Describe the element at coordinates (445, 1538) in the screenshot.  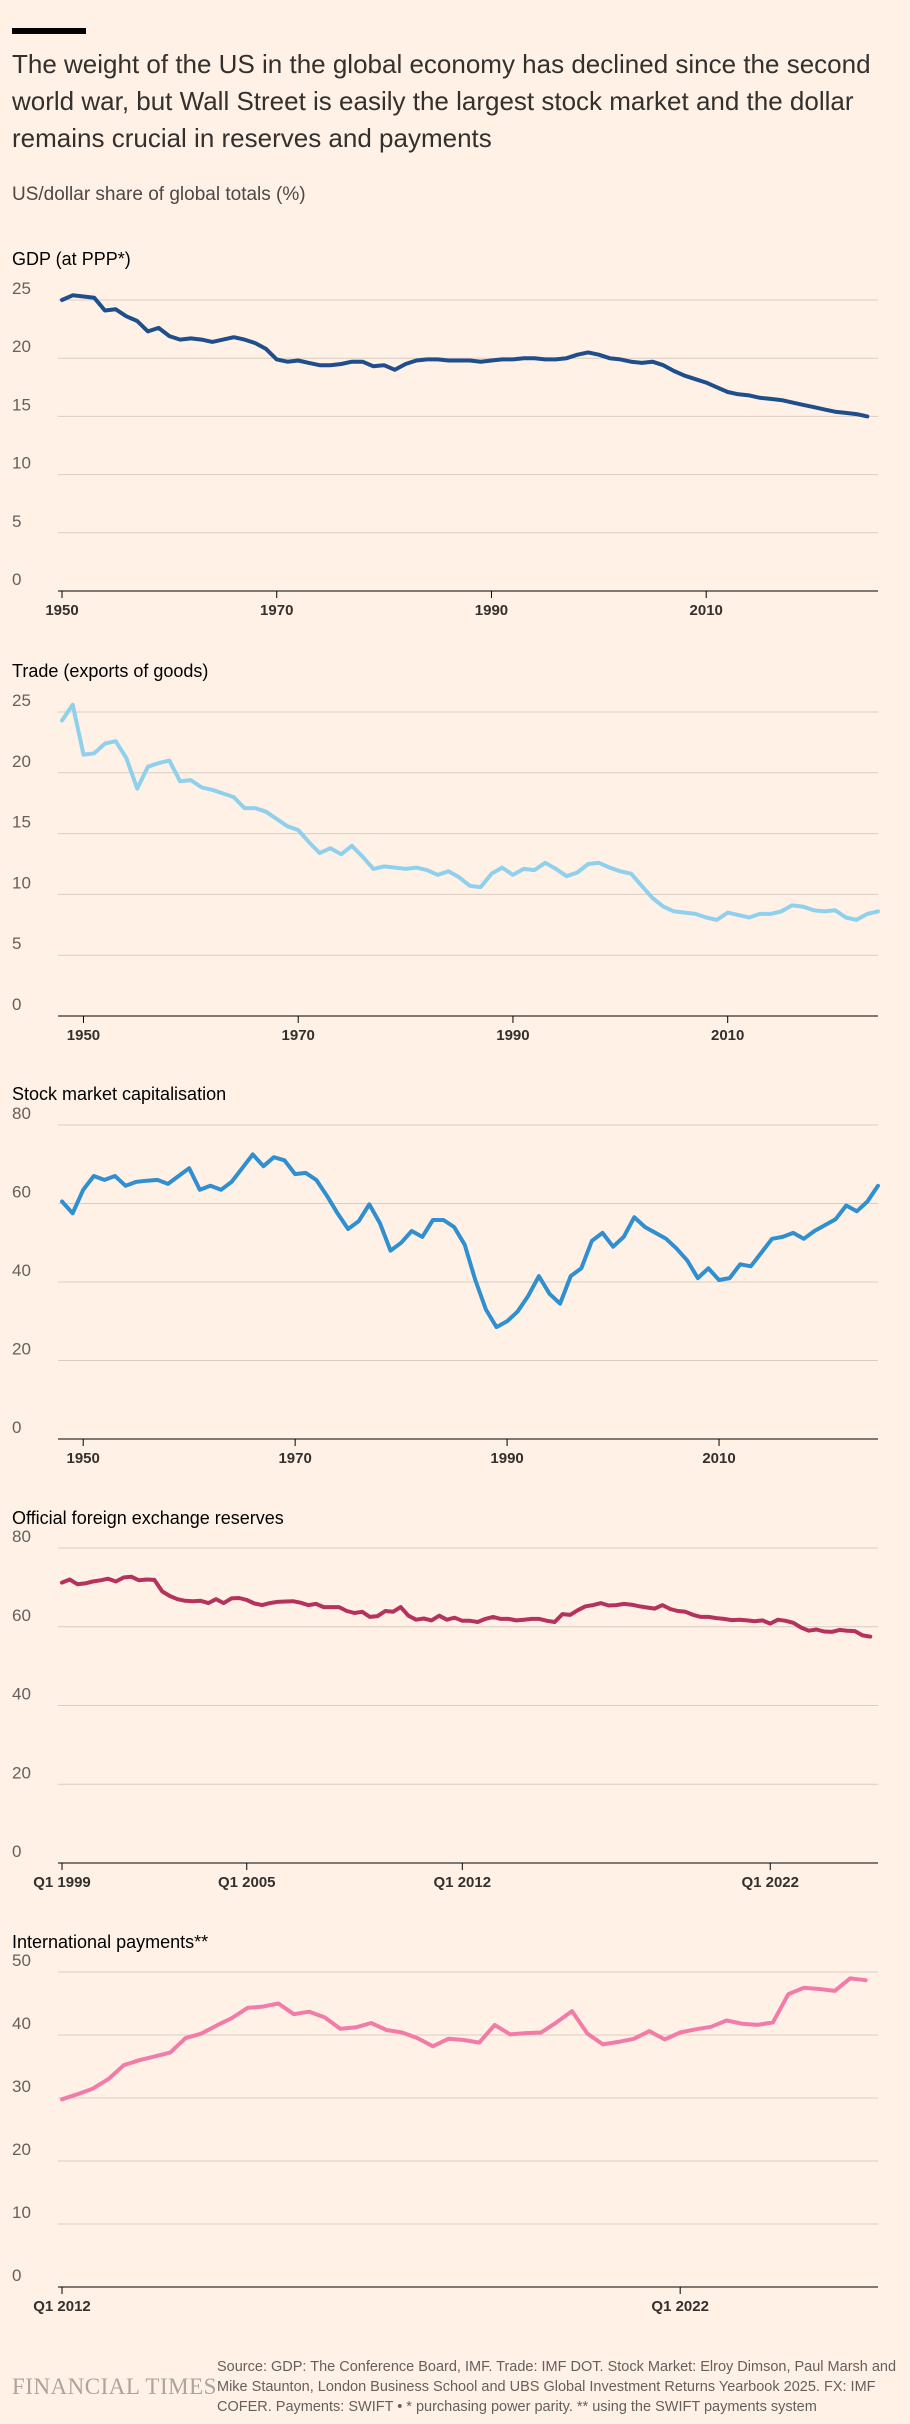
I see `reserves-y-tick: 80` at that location.